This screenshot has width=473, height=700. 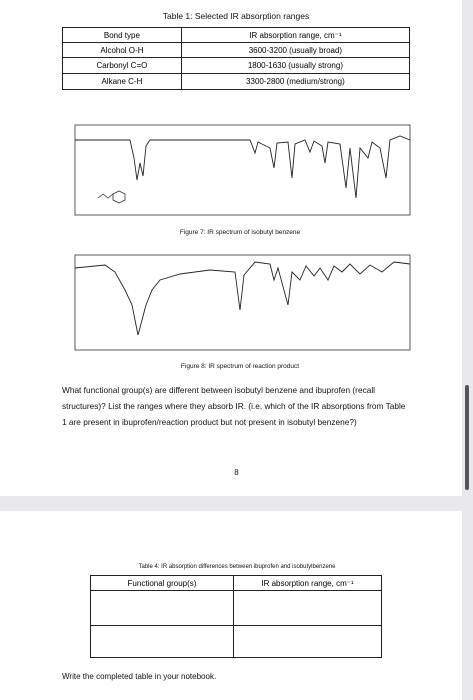 I want to click on scrollbar, so click(x=467, y=437).